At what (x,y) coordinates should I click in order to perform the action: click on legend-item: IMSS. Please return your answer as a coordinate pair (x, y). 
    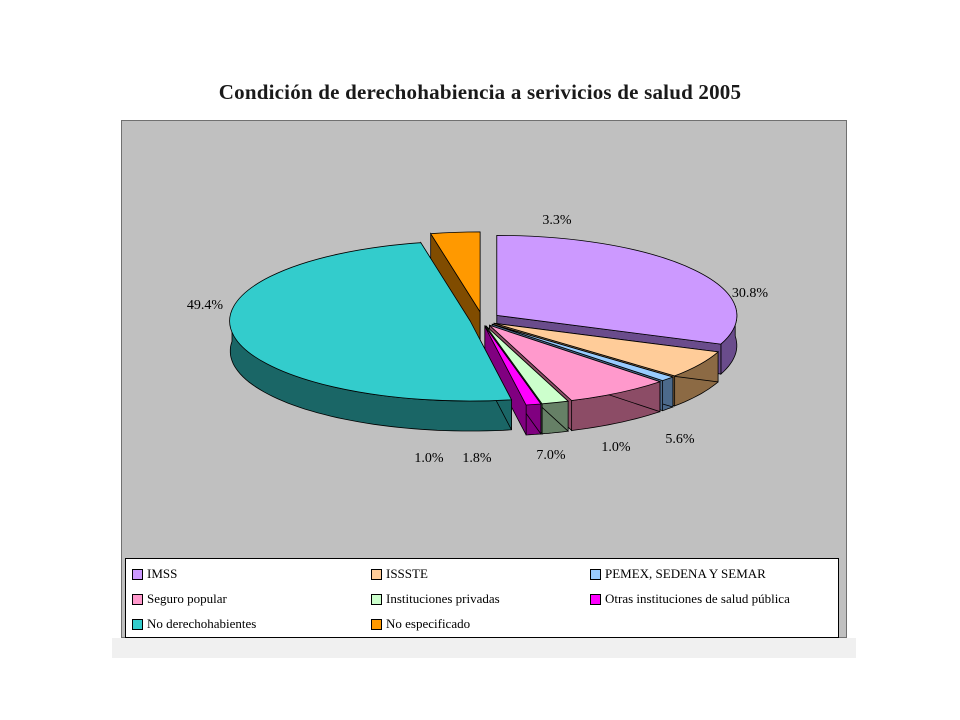
    Looking at the image, I should click on (154, 574).